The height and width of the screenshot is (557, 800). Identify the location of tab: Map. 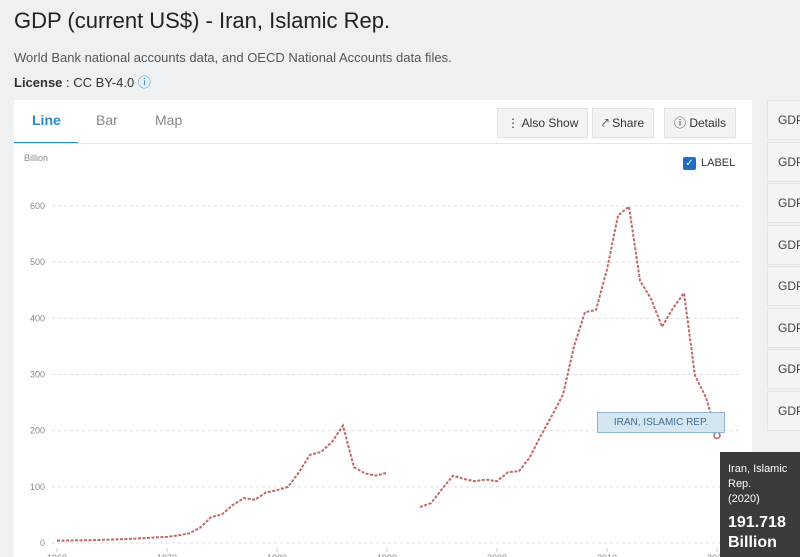
(169, 120).